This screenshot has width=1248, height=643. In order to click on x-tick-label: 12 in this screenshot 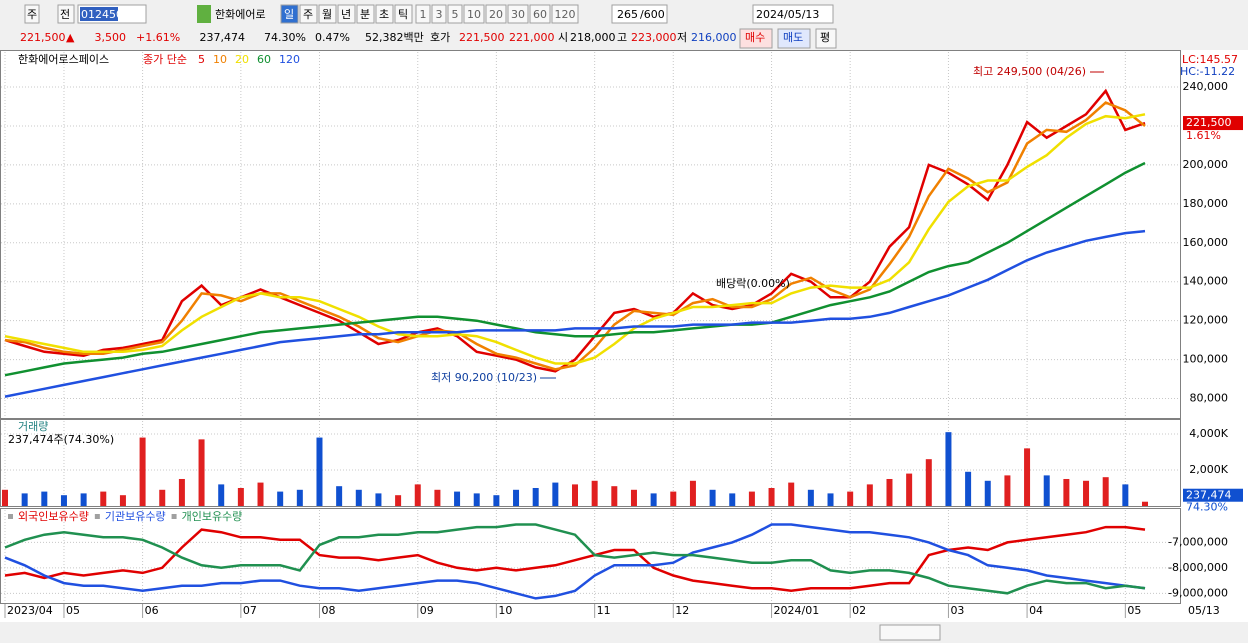, I will do `click(682, 610)`.